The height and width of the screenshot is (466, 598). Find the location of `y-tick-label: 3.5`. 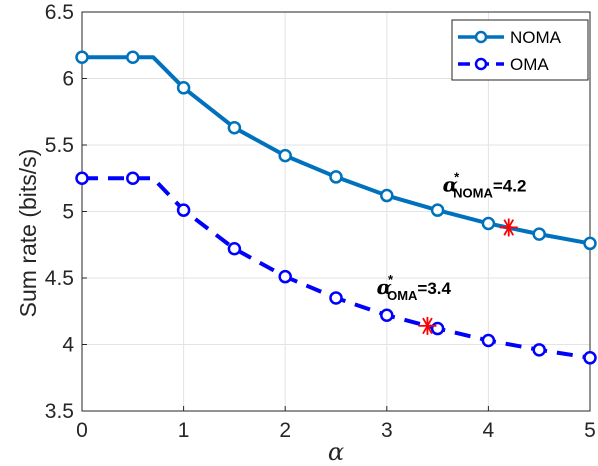

y-tick-label: 3.5 is located at coordinates (59, 411).